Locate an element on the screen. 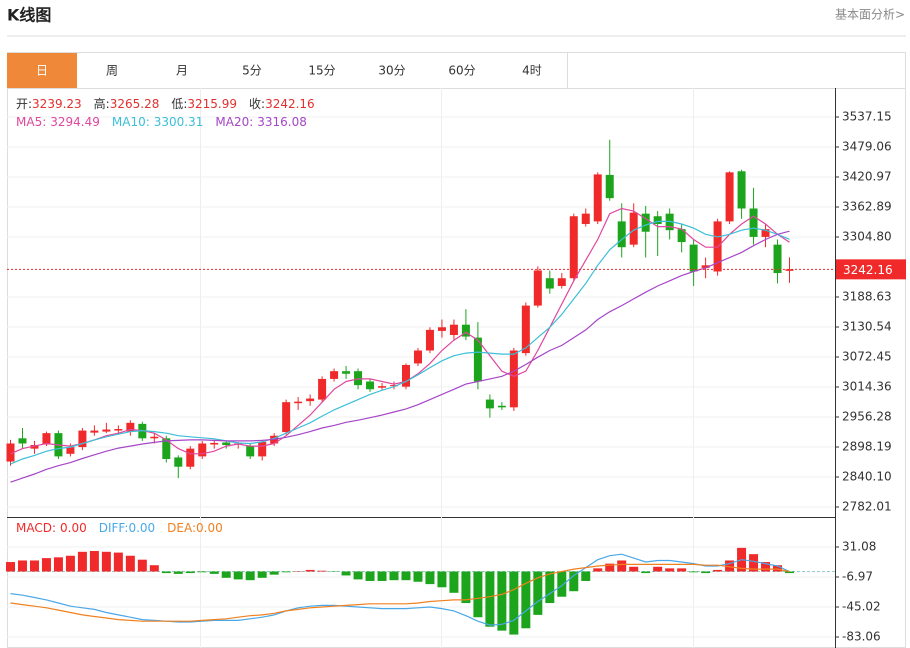  tab-label: 4时 is located at coordinates (532, 71).